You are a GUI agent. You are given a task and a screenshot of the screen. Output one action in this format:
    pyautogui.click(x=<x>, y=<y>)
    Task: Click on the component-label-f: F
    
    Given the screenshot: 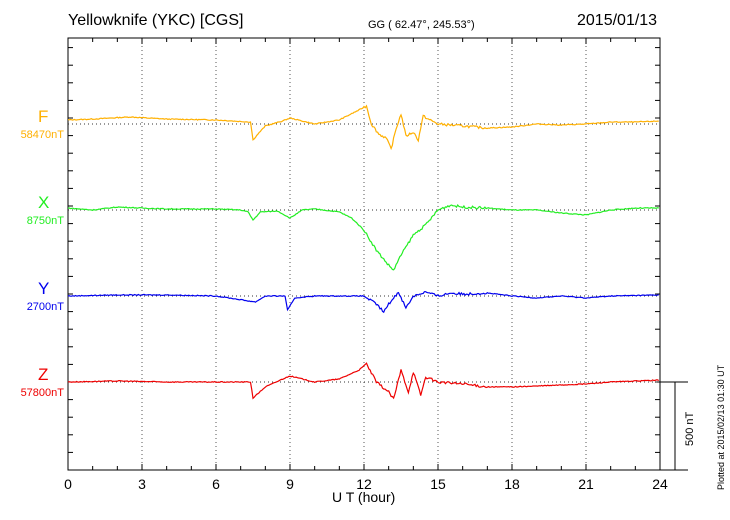 What is the action you would take?
    pyautogui.click(x=43, y=116)
    